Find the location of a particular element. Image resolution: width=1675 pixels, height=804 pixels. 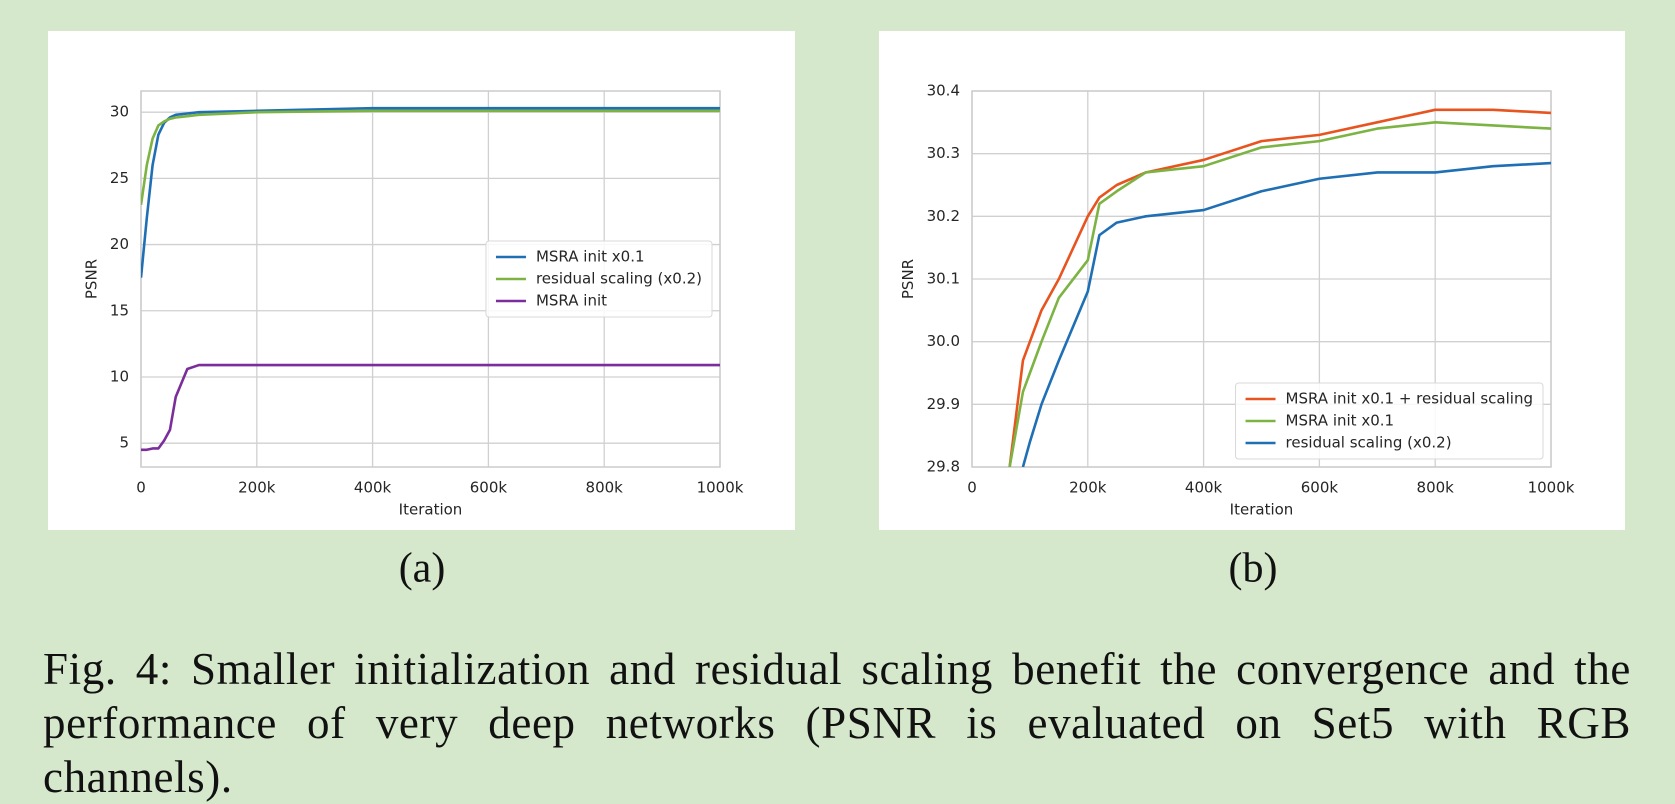

y-tick-label: 30.2 is located at coordinates (943, 216).